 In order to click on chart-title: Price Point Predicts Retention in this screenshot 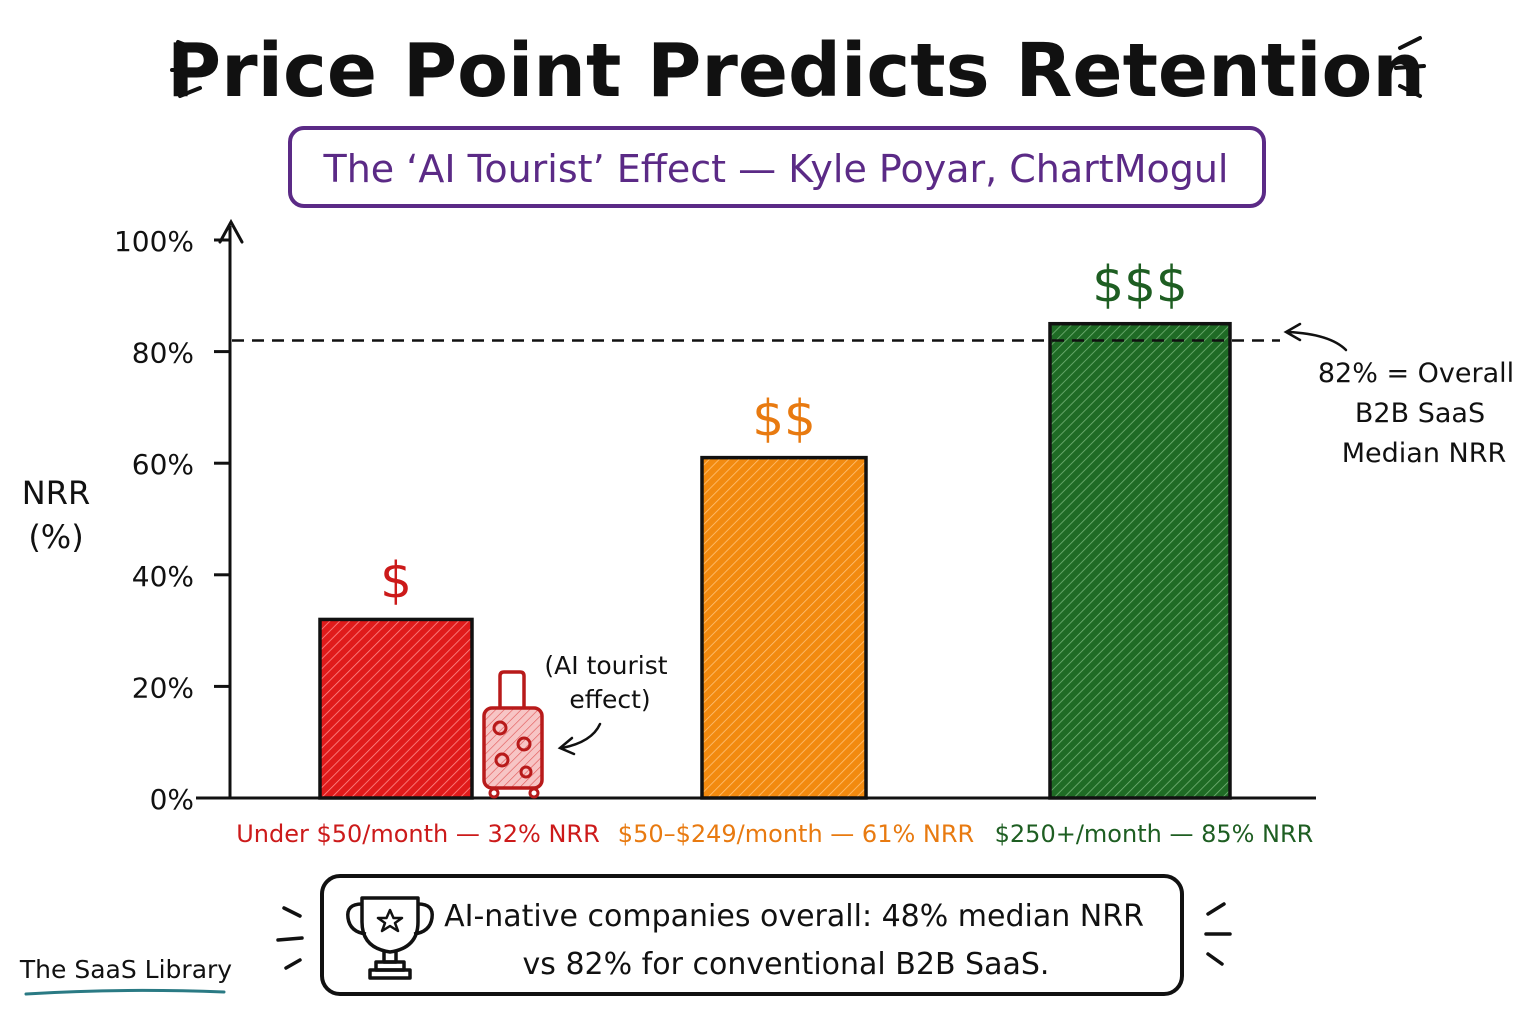, I will do `click(796, 71)`.